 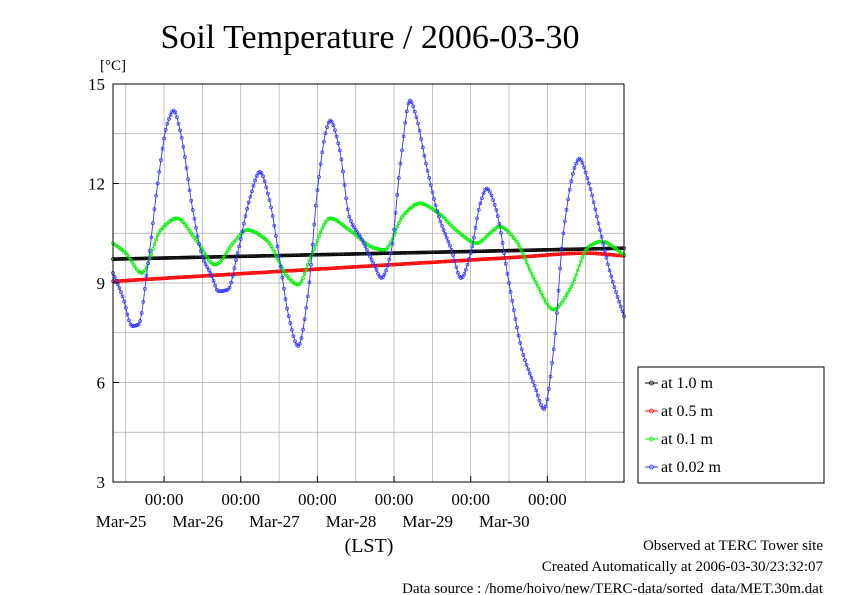 I want to click on legend-label: at 1.0 m, so click(x=687, y=383).